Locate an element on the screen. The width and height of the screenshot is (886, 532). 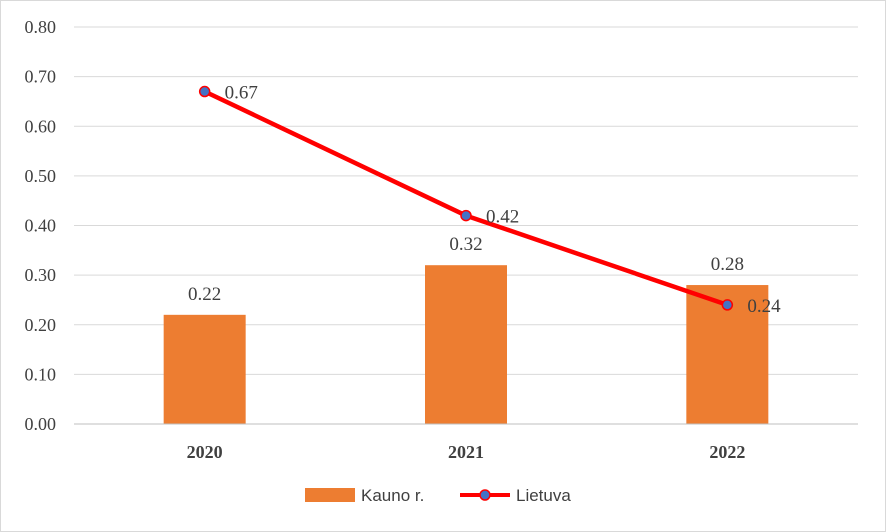
y-tick-label: 0.40 is located at coordinates (41, 226).